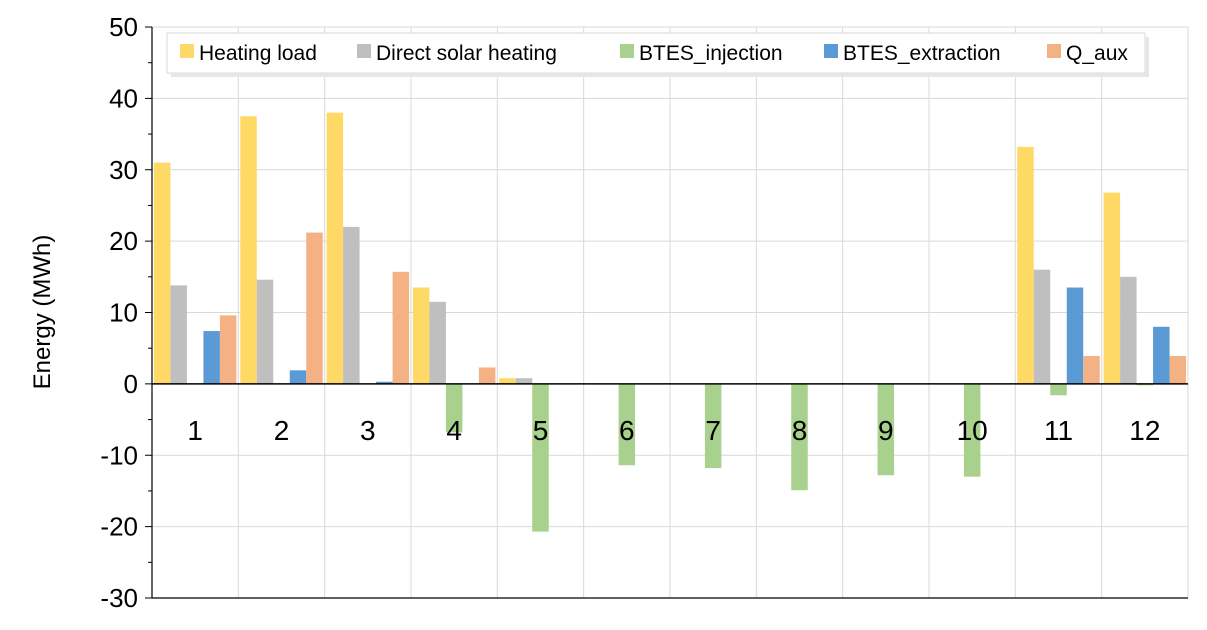  I want to click on category-label: 8, so click(800, 430).